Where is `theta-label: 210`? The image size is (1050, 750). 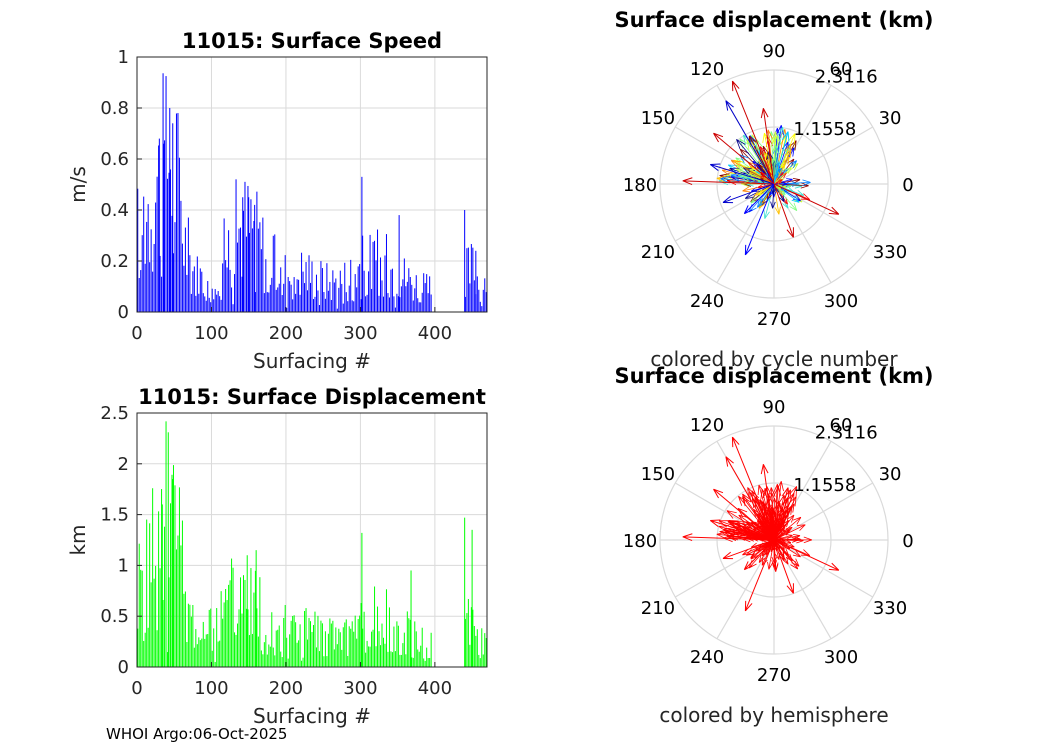
theta-label: 210 is located at coordinates (658, 252).